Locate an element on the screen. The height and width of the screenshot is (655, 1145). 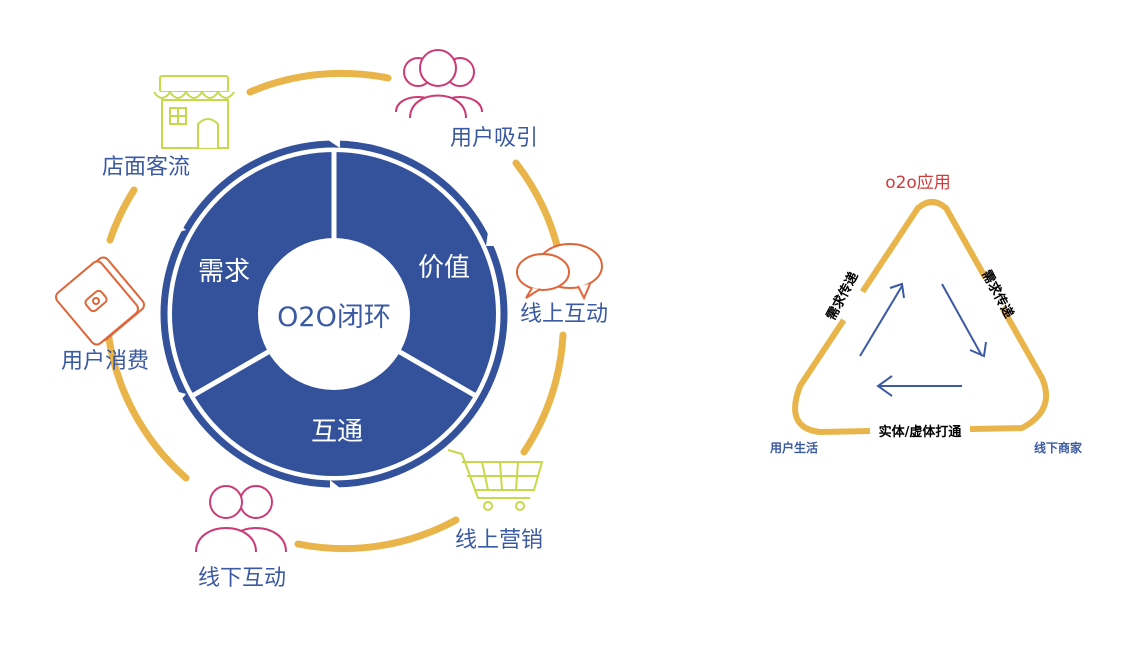
triangle-left-corner-label: 用户生活 is located at coordinates (793, 447).